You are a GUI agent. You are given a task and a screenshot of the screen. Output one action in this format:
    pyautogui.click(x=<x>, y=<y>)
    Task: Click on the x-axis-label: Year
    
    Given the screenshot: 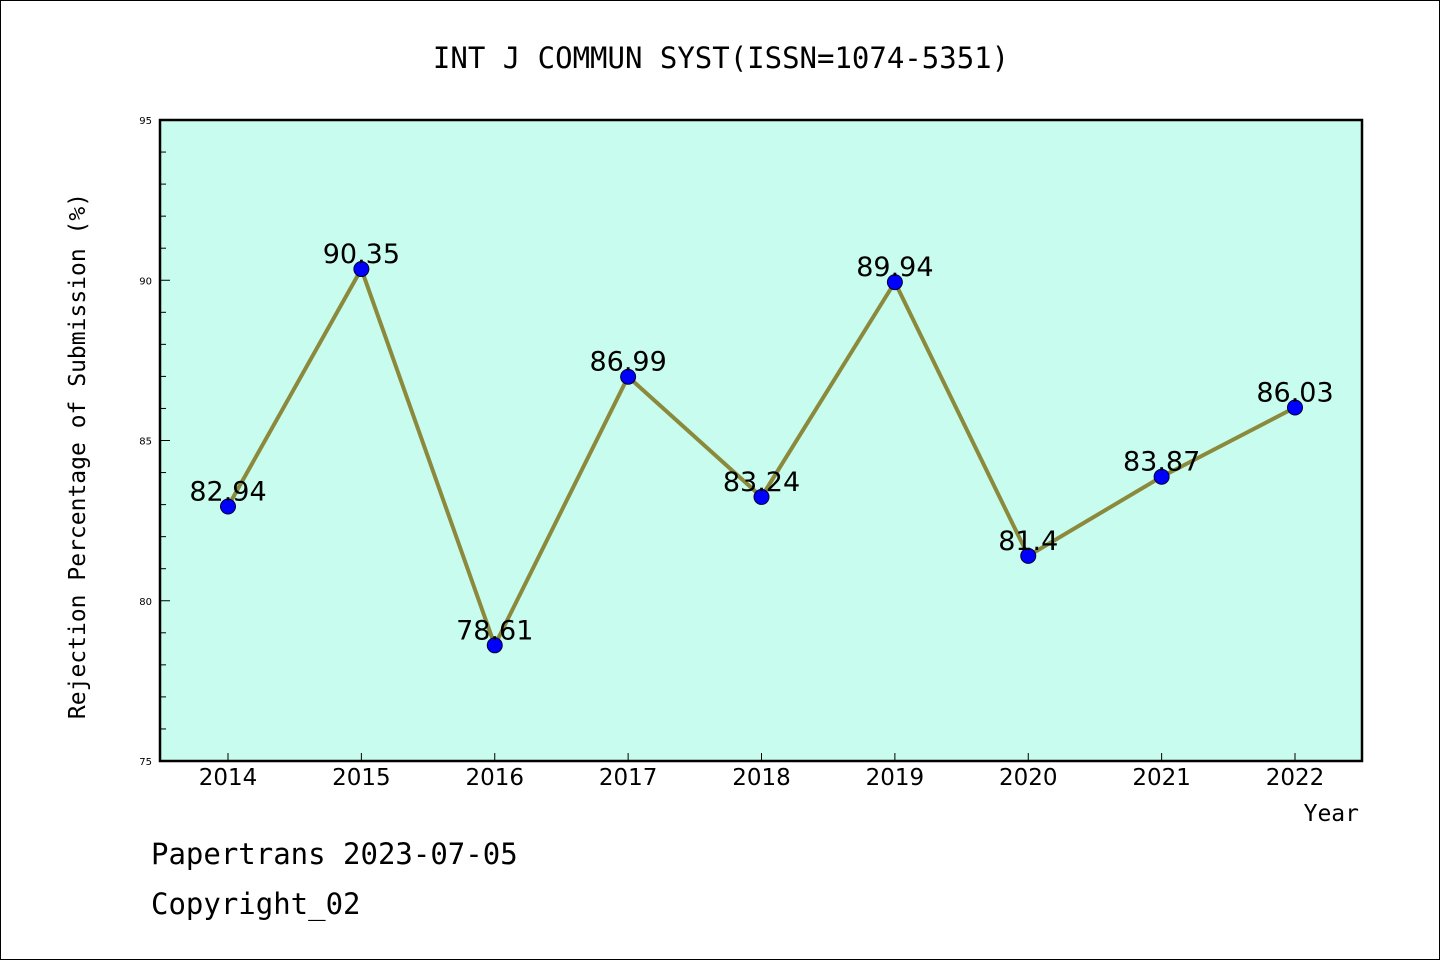 What is the action you would take?
    pyautogui.click(x=1331, y=814)
    